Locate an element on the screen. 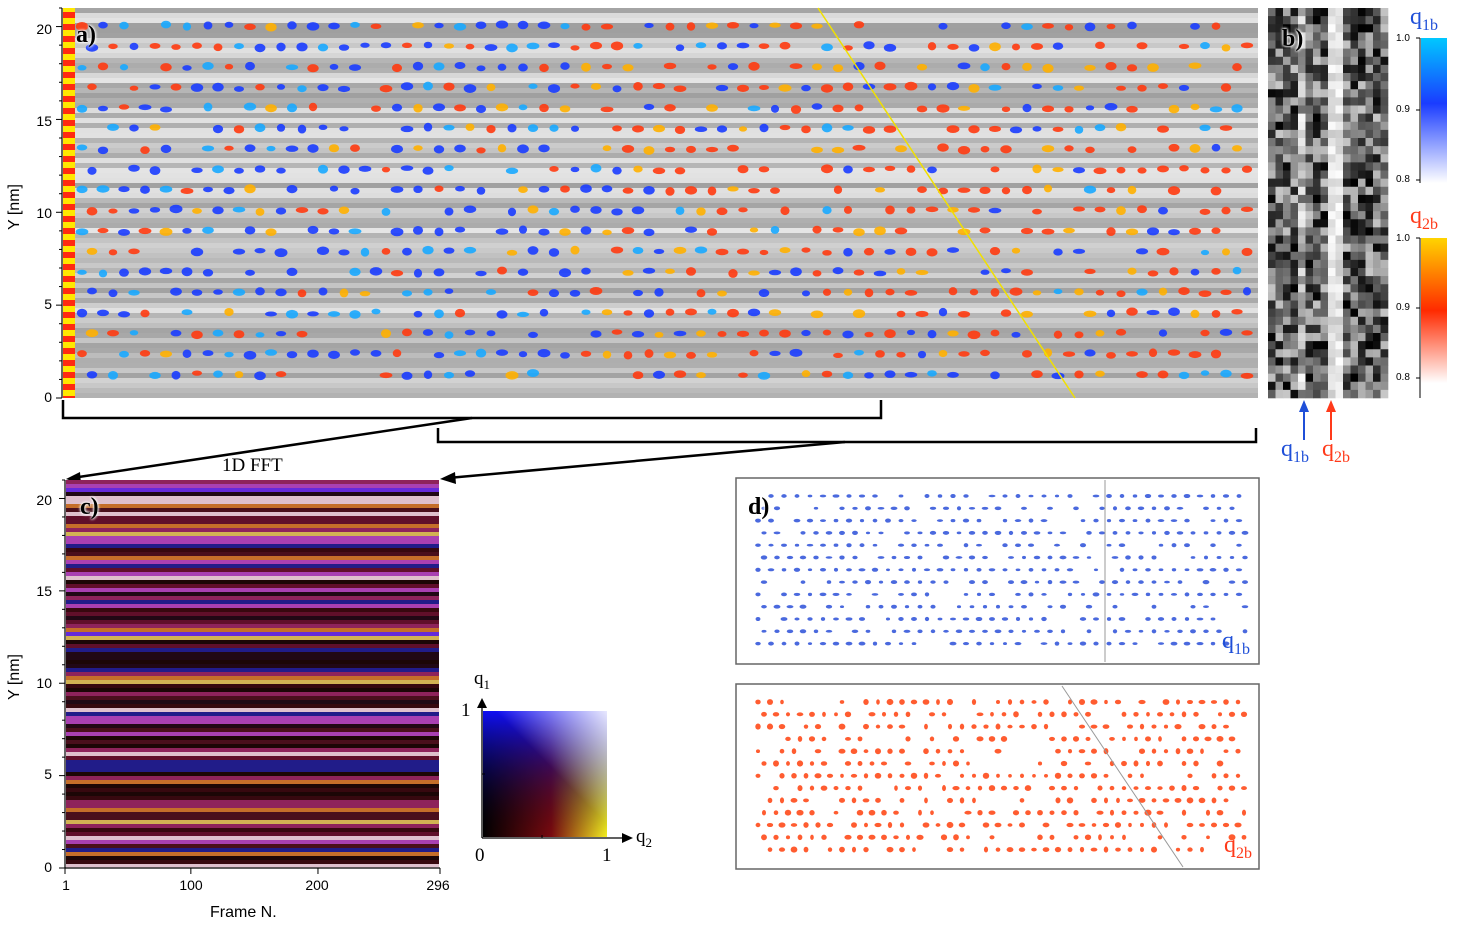 The image size is (1464, 930). q2b-arrow-label: q2b is located at coordinates (1336, 451).